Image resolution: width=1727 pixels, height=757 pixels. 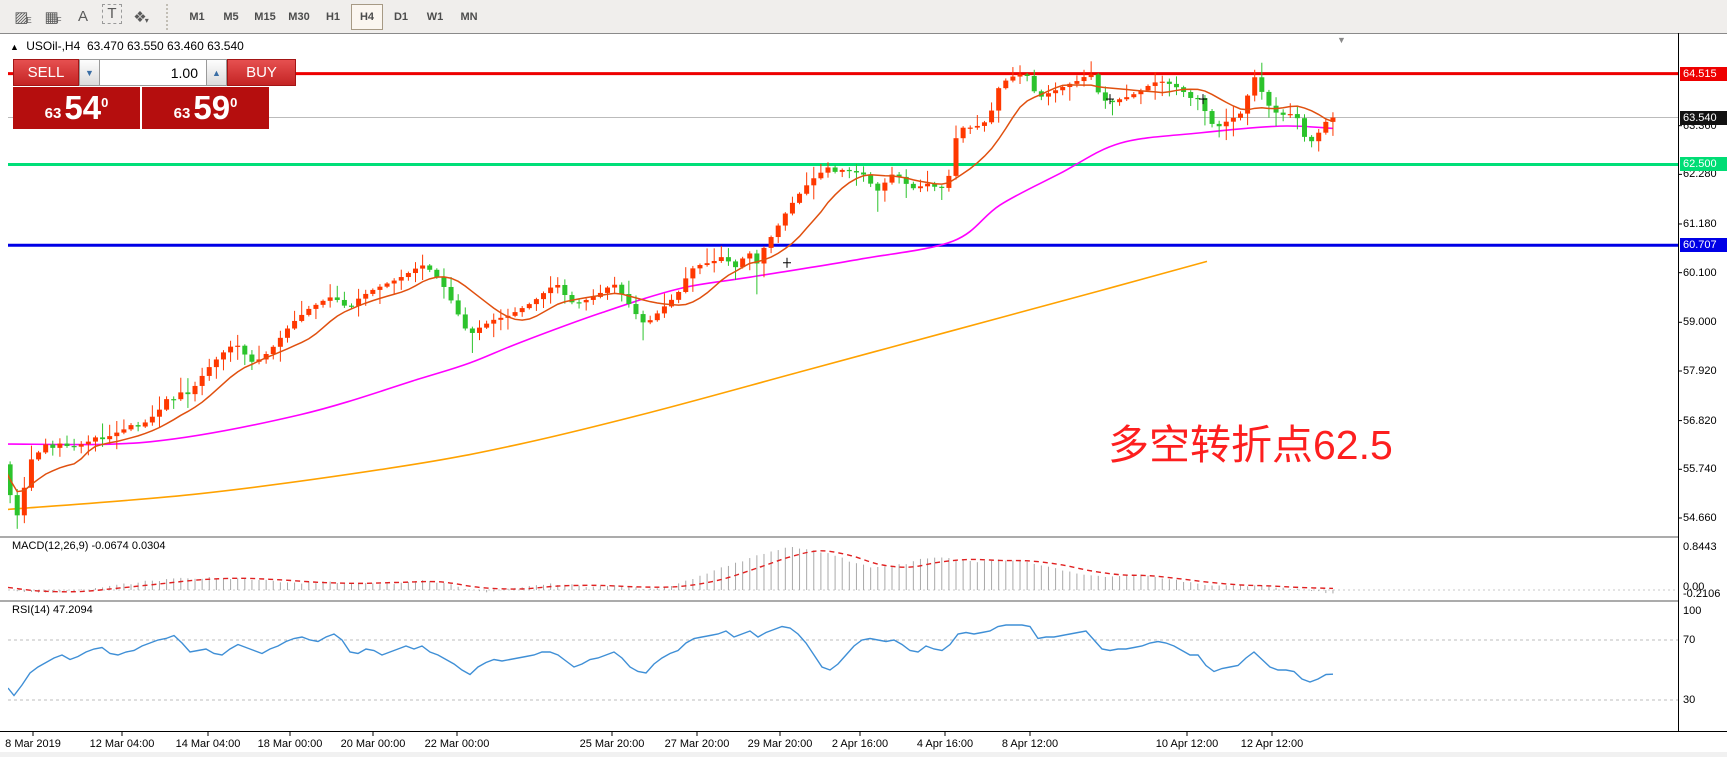 I want to click on buy-price-display: 63 59 0, so click(x=205, y=108).